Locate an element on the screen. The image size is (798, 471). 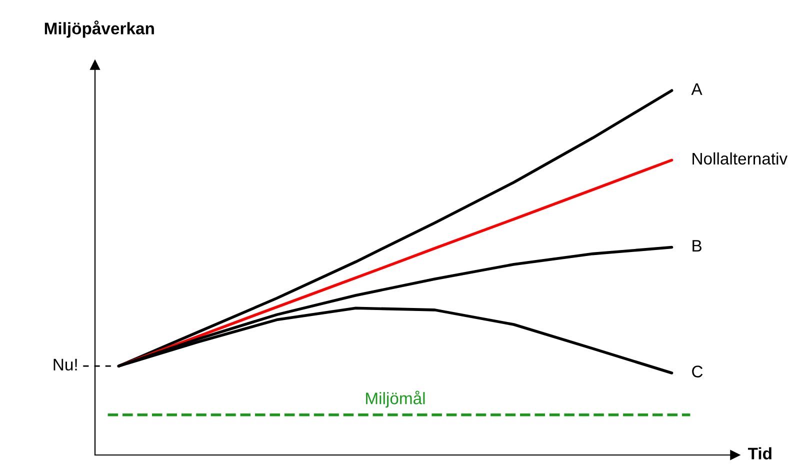
series-label: A is located at coordinates (696, 89).